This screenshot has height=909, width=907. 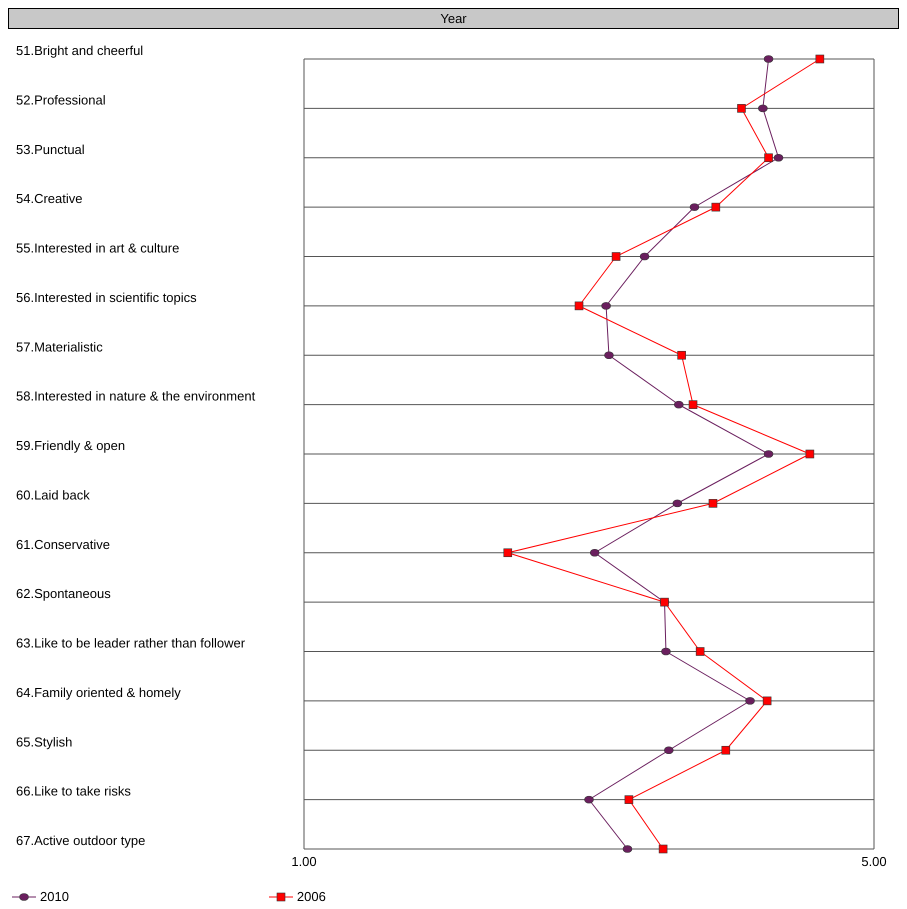 I want to click on y-tick-label: 67.Active outdoor type, so click(x=81, y=840).